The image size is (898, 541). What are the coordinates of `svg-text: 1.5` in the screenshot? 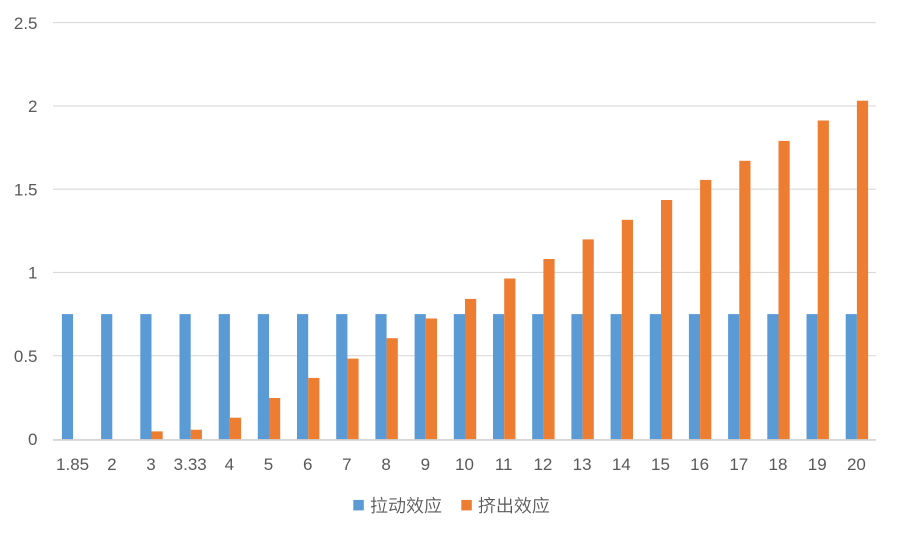 It's located at (26, 189).